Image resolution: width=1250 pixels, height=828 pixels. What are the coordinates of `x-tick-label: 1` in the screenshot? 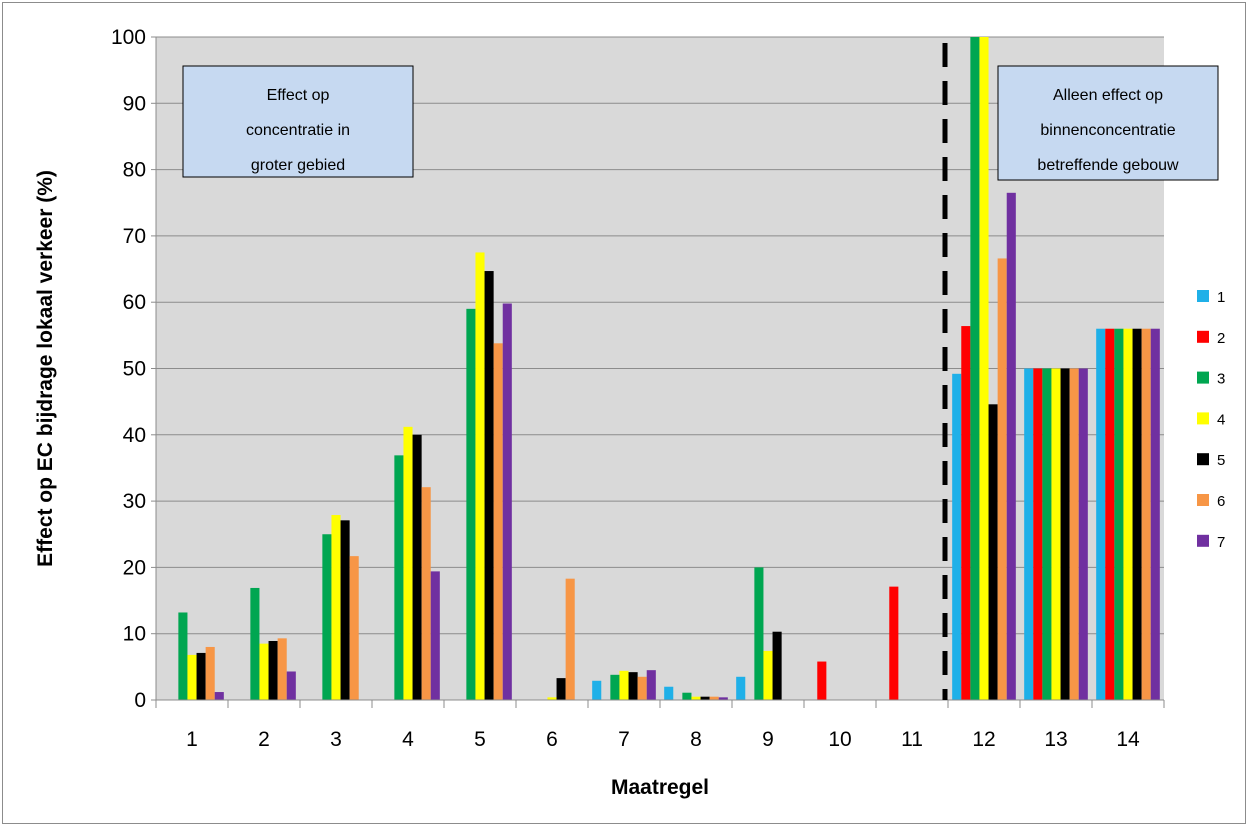 It's located at (192, 739).